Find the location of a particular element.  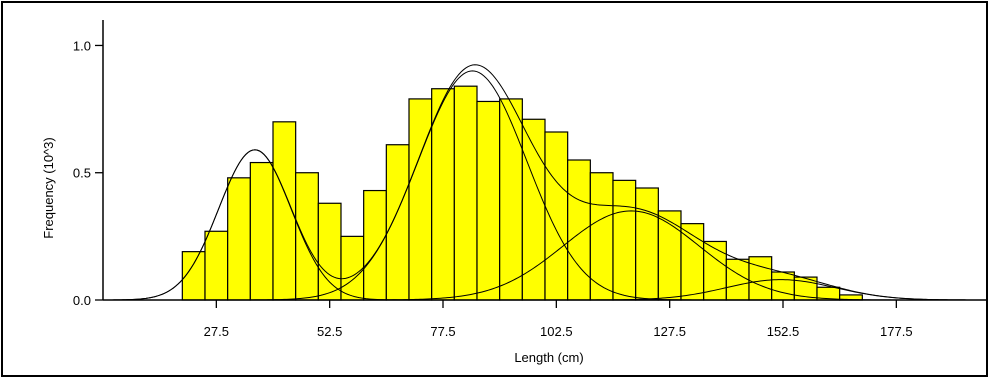

x-tick-label: 52.5 is located at coordinates (329, 331).